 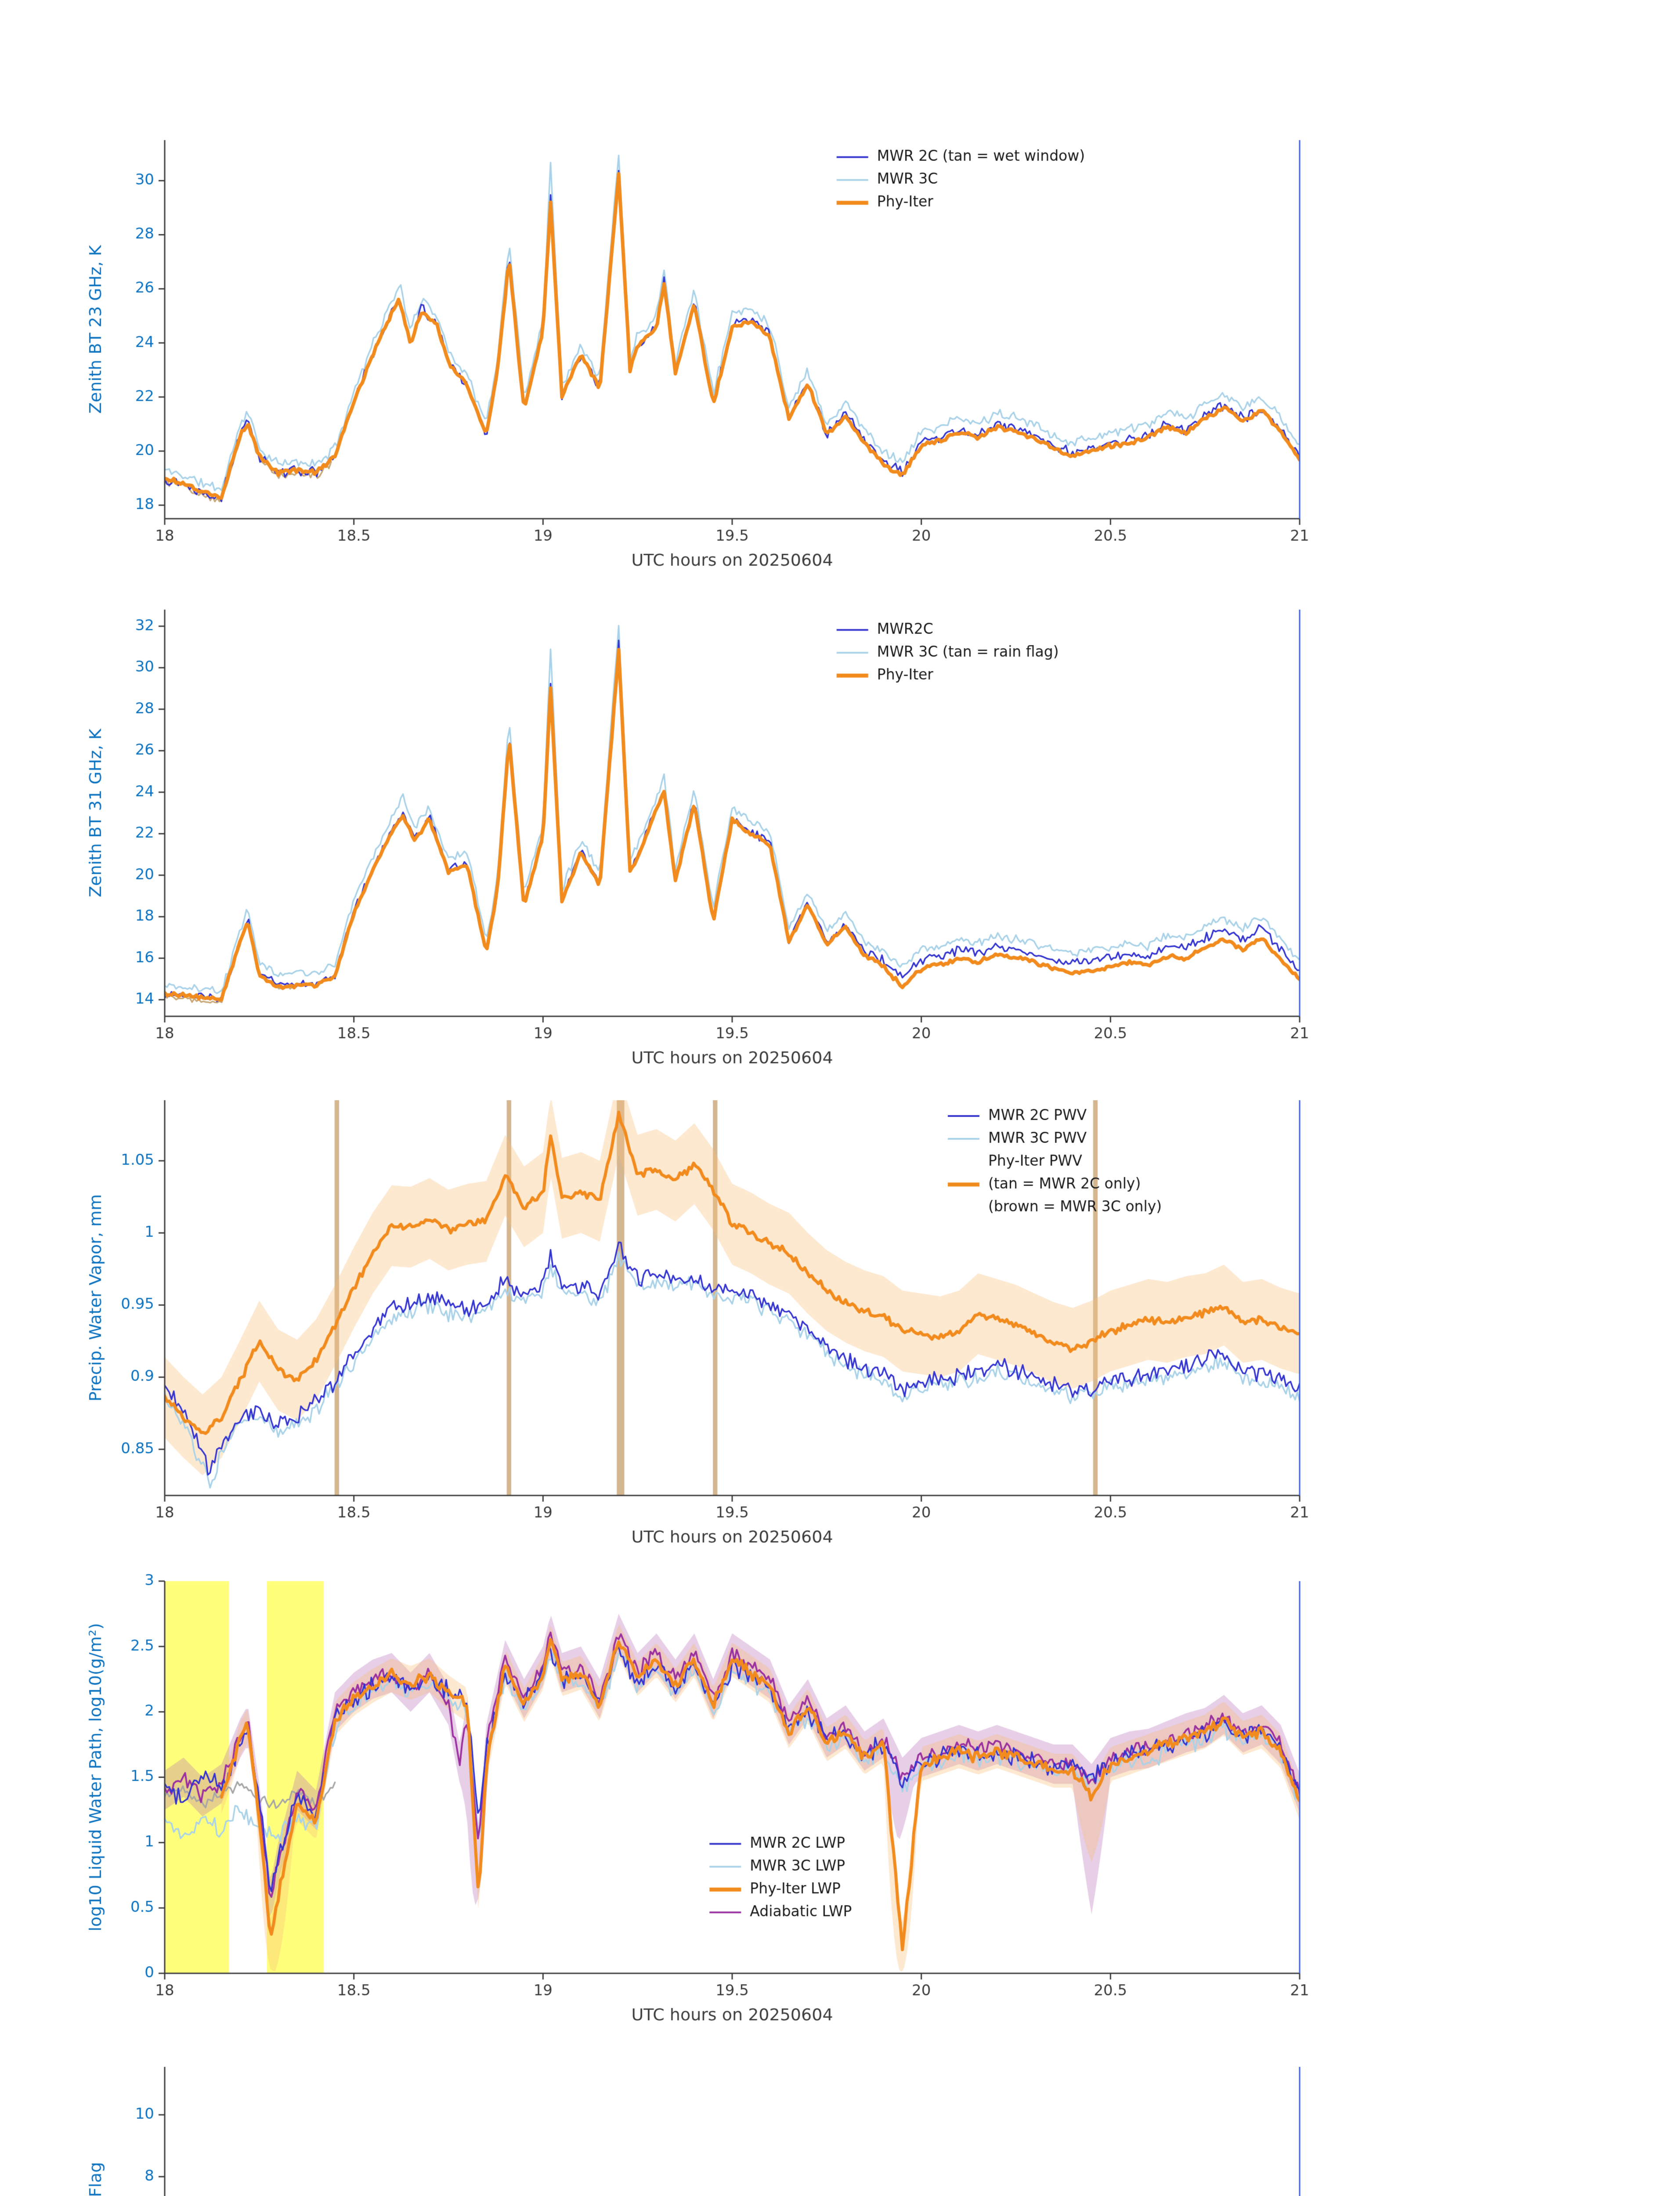 What do you see at coordinates (840, 2121) in the screenshot?
I see `chart-dq-flag` at bounding box center [840, 2121].